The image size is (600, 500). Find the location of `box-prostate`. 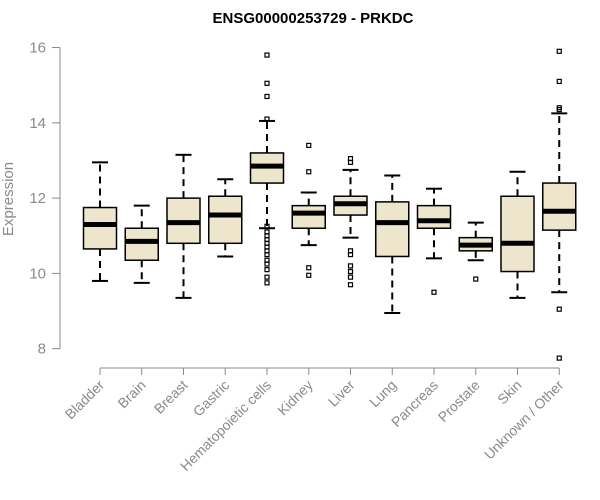

box-prostate is located at coordinates (475, 251).